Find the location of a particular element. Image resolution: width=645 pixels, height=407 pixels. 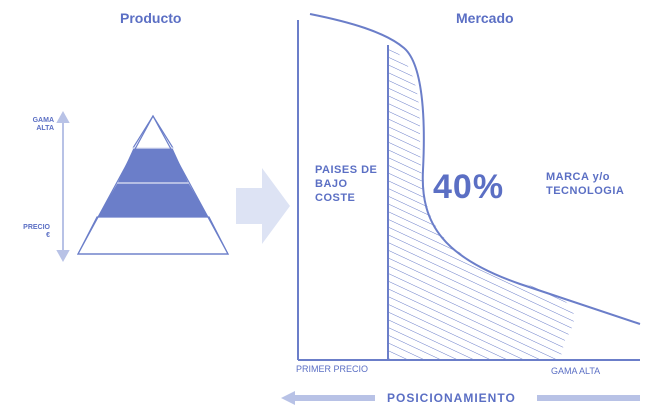

price-axis is located at coordinates (63, 186).